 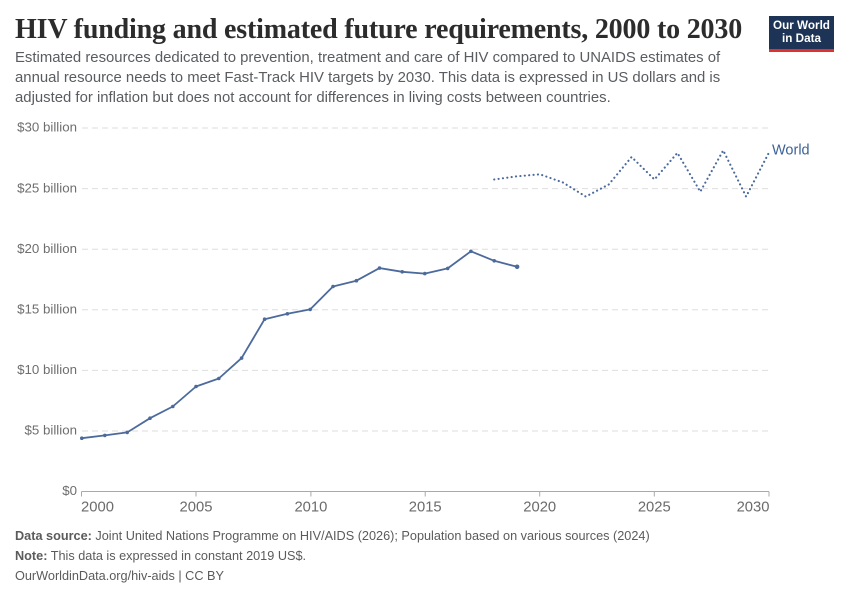 What do you see at coordinates (47, 127) in the screenshot?
I see `svg-text: $30 billion` at bounding box center [47, 127].